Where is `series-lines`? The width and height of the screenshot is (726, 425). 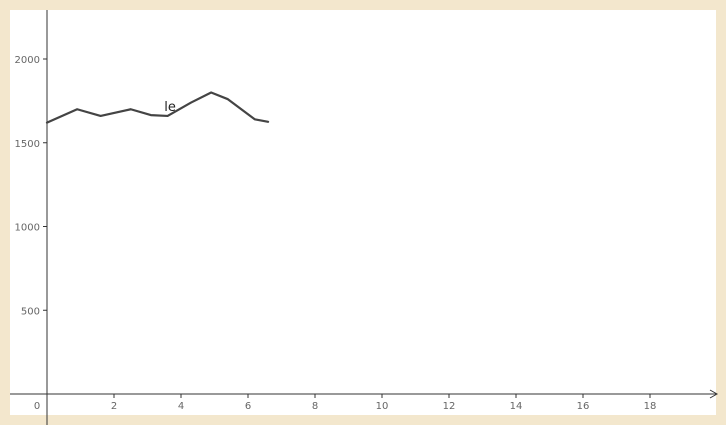 series-lines is located at coordinates (157, 107).